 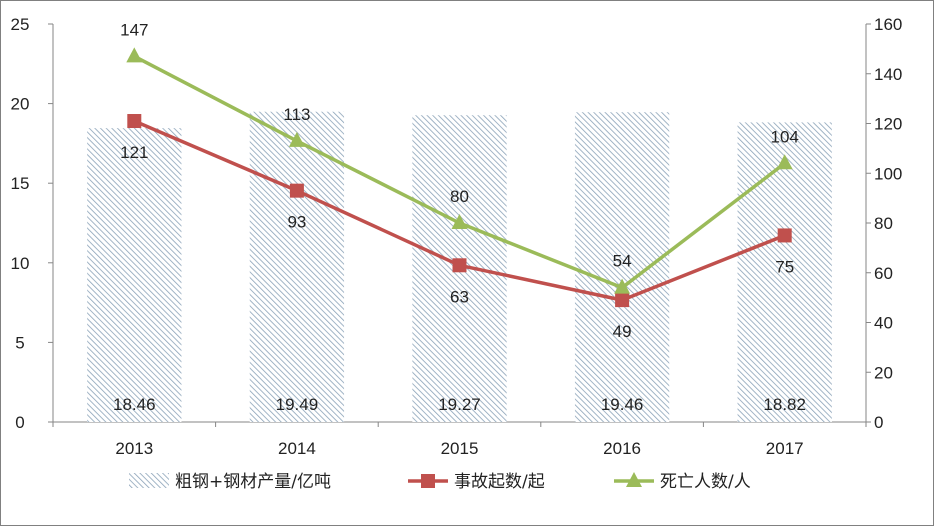 What do you see at coordinates (19, 422) in the screenshot?
I see `y-left-tick-label: 0` at bounding box center [19, 422].